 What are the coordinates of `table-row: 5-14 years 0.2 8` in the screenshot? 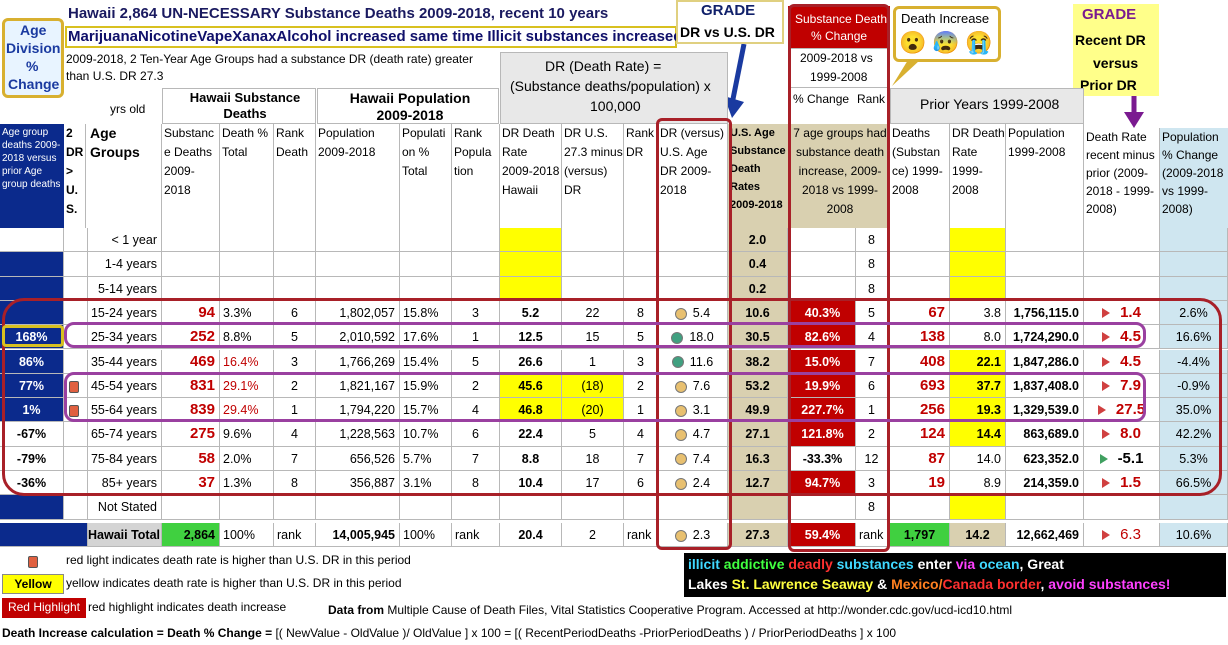 It's located at (614, 288).